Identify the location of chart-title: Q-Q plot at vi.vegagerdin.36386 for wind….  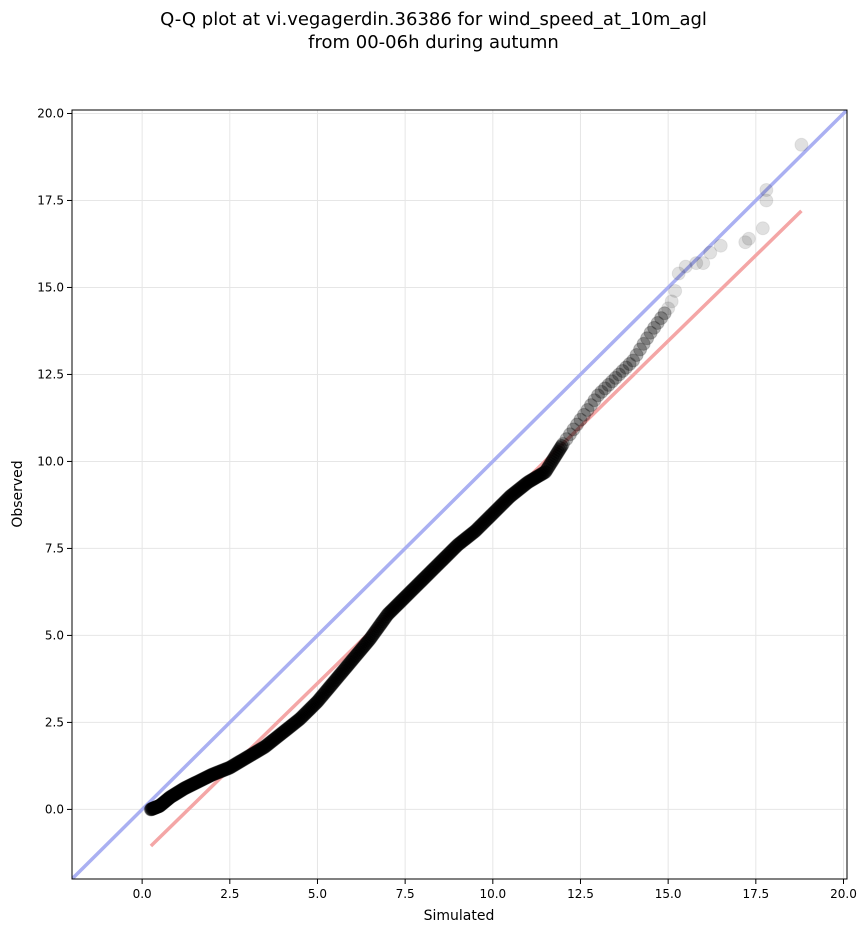
(433, 31).